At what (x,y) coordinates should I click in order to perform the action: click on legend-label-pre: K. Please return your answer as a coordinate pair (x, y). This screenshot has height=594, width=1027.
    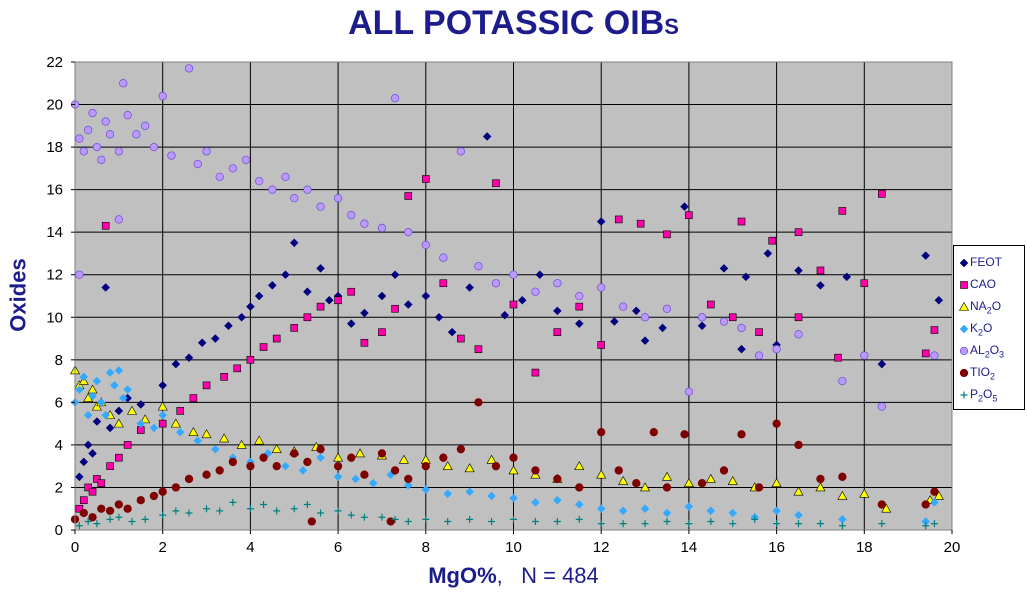
    Looking at the image, I should click on (974, 328).